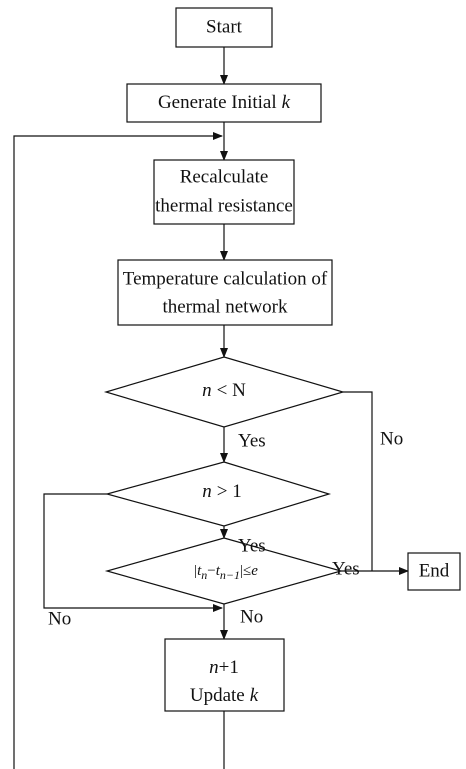 The image size is (466, 769). What do you see at coordinates (229, 667) in the screenshot?
I see `label-part: +1` at bounding box center [229, 667].